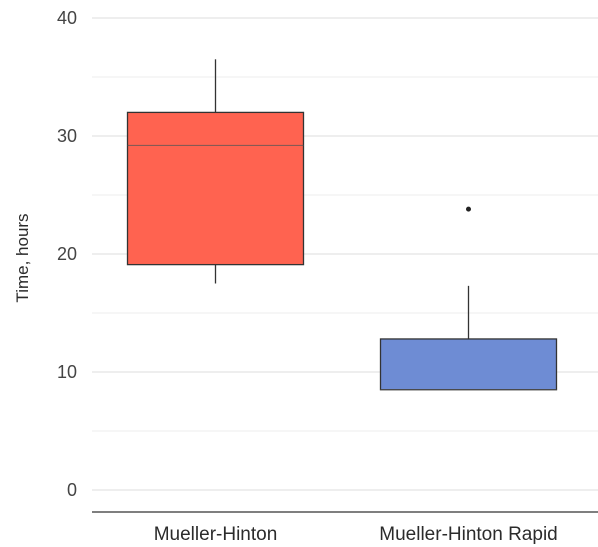  Describe the element at coordinates (67, 18) in the screenshot. I see `y-tick-label: 40` at that location.